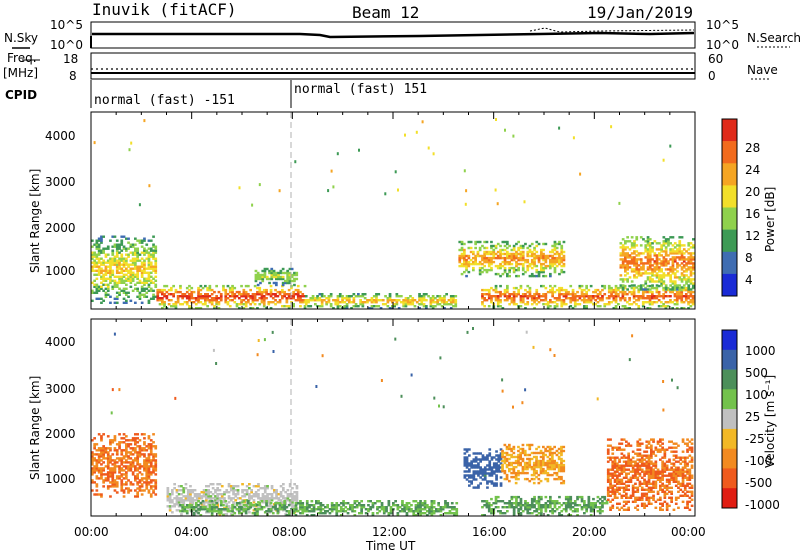 Image resolution: width=800 pixels, height=554 pixels. Describe the element at coordinates (712, 76) in the screenshot. I see `nave-tick-0: 0` at that location.